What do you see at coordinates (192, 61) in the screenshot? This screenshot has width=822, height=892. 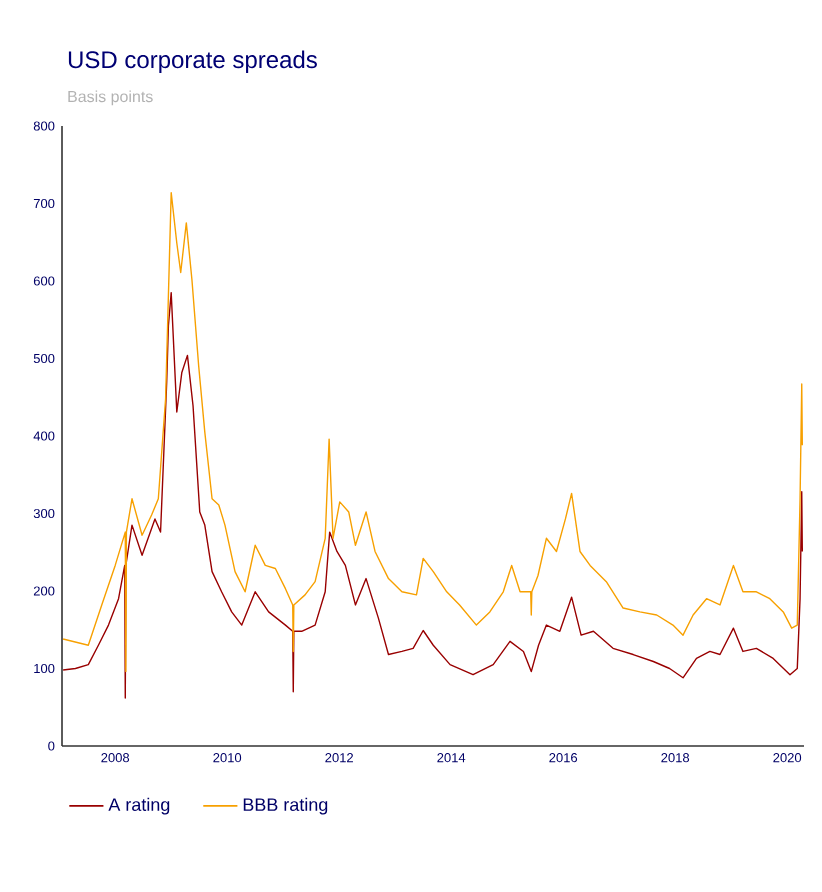 I see `chart-title: USD corporate spreads` at bounding box center [192, 61].